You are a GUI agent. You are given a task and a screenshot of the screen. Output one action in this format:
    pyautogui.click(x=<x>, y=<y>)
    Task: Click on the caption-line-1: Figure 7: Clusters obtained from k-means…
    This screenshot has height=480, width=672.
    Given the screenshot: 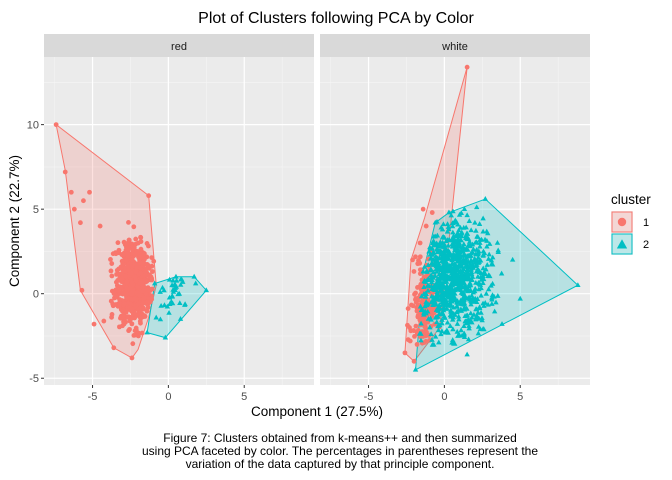 What is the action you would take?
    pyautogui.click(x=340, y=438)
    